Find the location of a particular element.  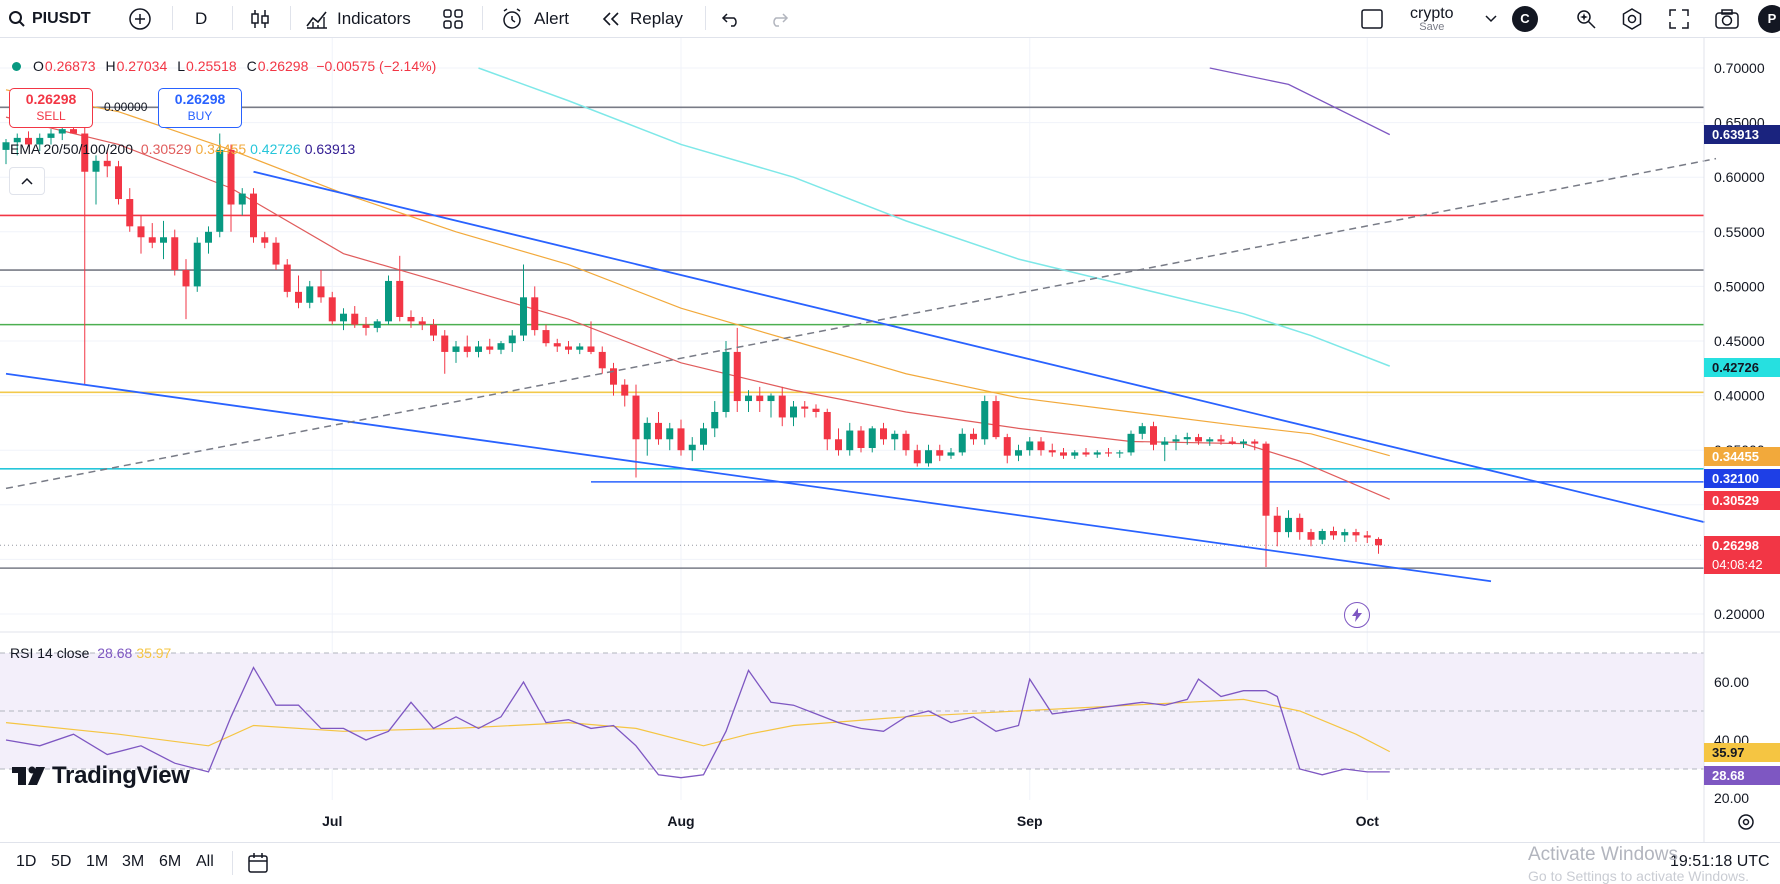

replay-button: Replay is located at coordinates (641, 18).